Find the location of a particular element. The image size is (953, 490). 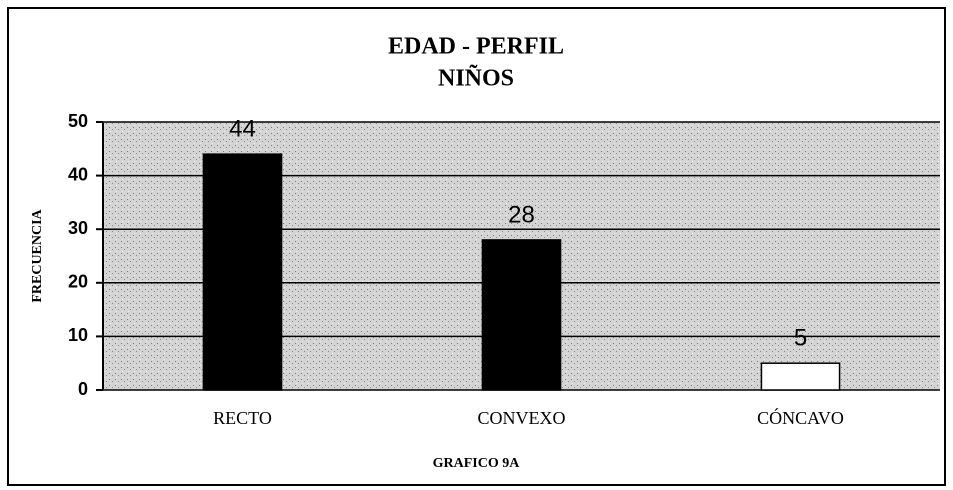

y-tick-label: 40 is located at coordinates (78, 174).